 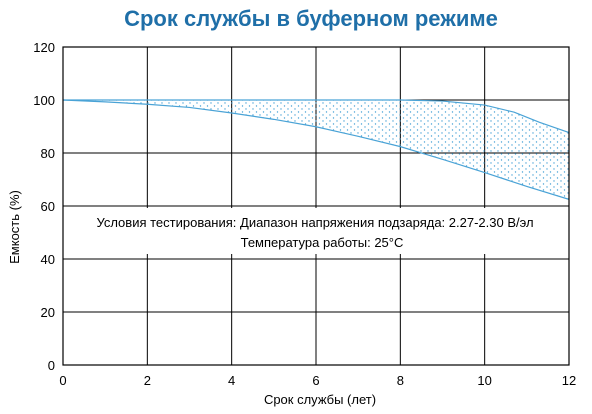 What do you see at coordinates (315, 231) in the screenshot?
I see `note-background` at bounding box center [315, 231].